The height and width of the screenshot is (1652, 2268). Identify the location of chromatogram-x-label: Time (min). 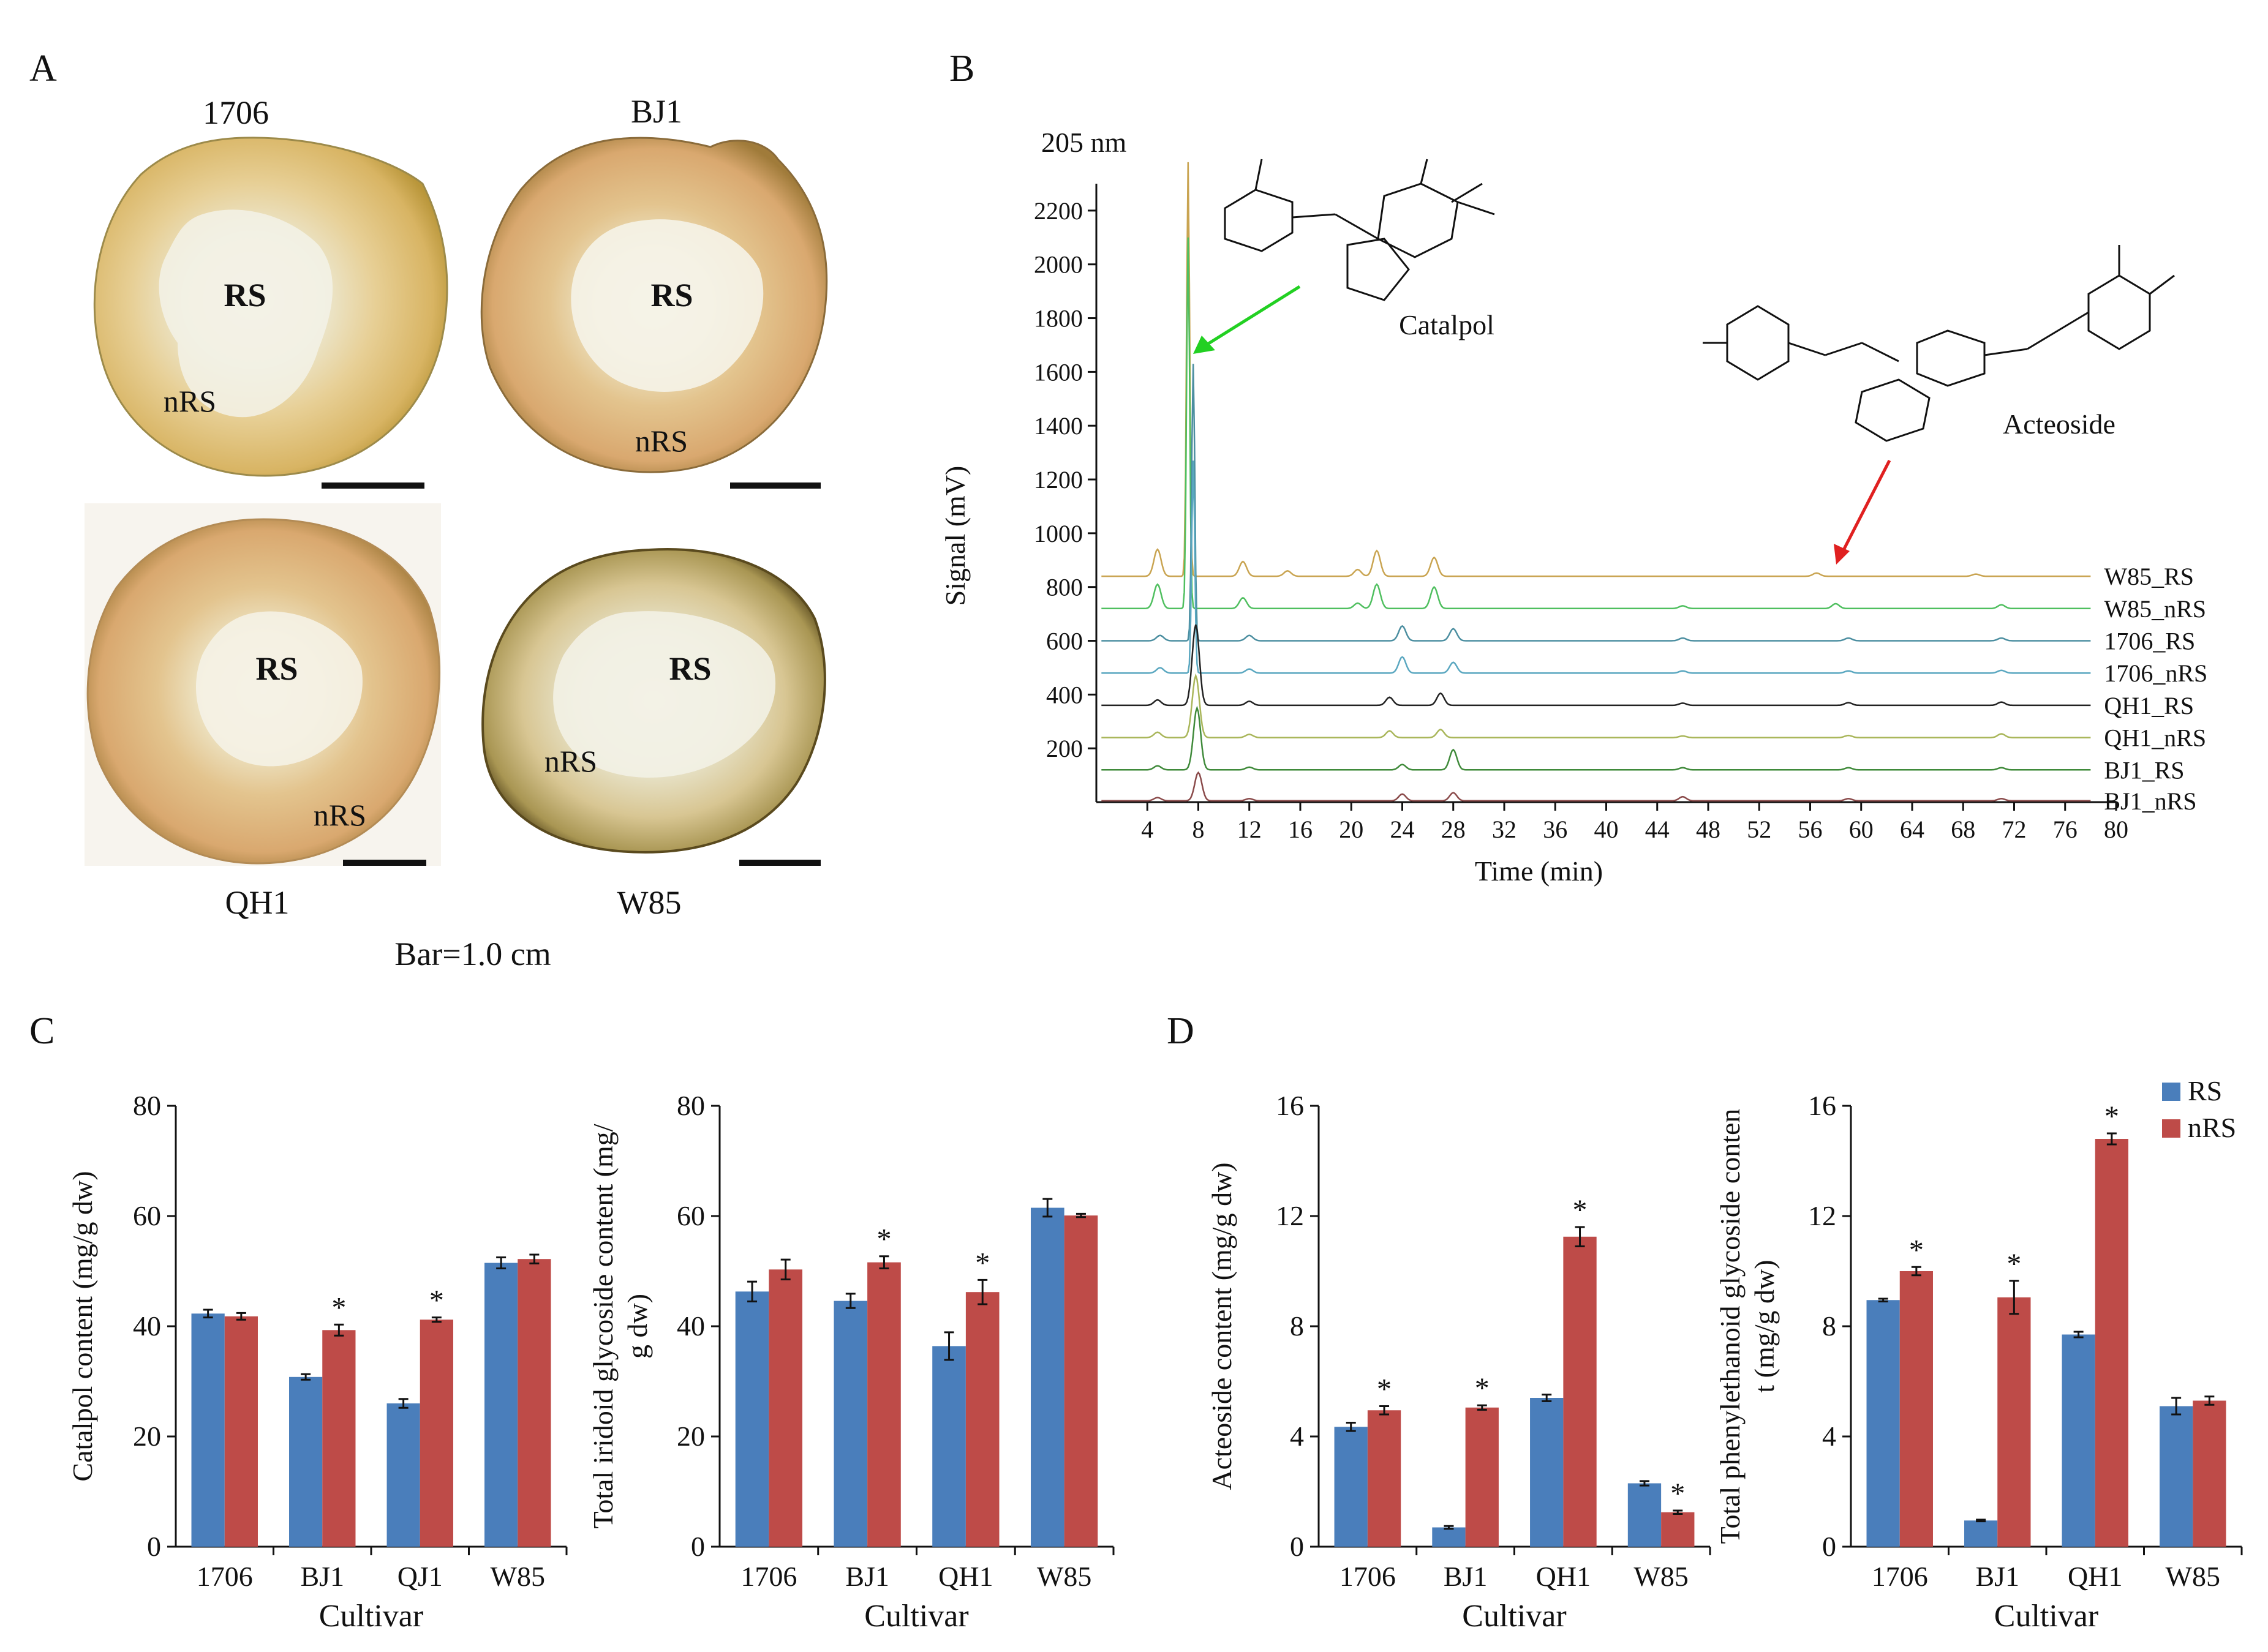
(1539, 871).